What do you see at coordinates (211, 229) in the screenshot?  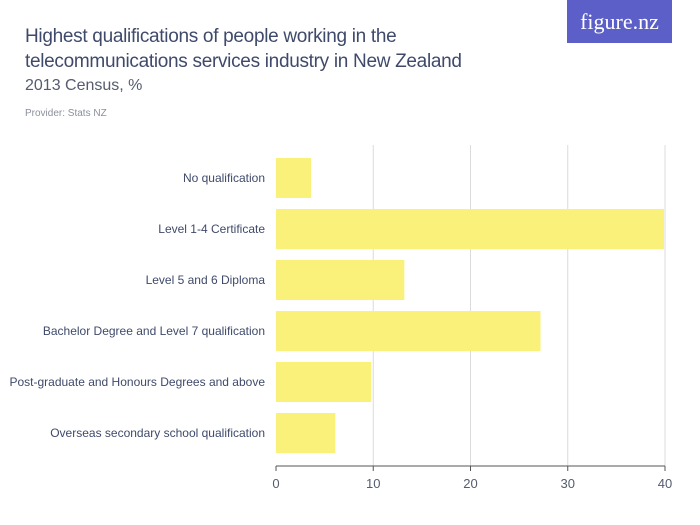 I see `category-label: Level 1-4 Certificate` at bounding box center [211, 229].